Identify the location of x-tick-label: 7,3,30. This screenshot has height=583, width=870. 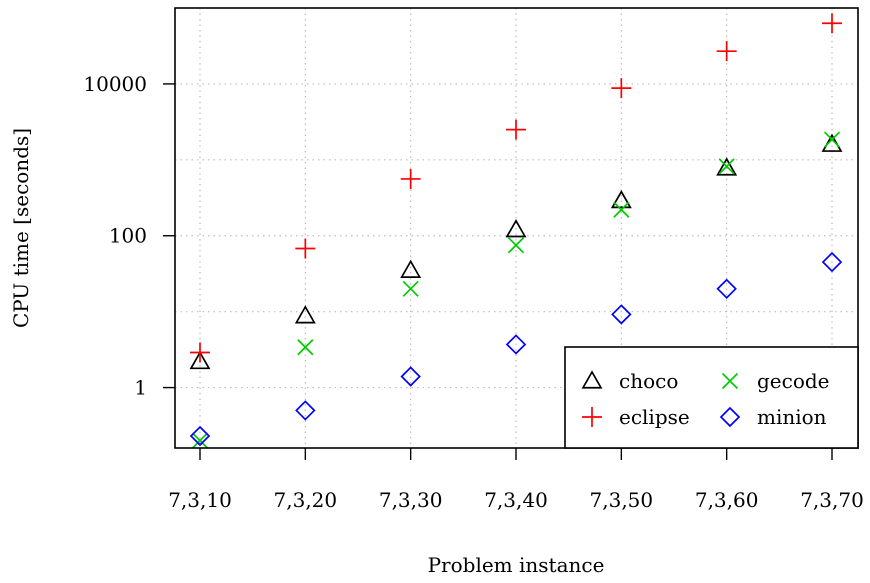
(411, 500).